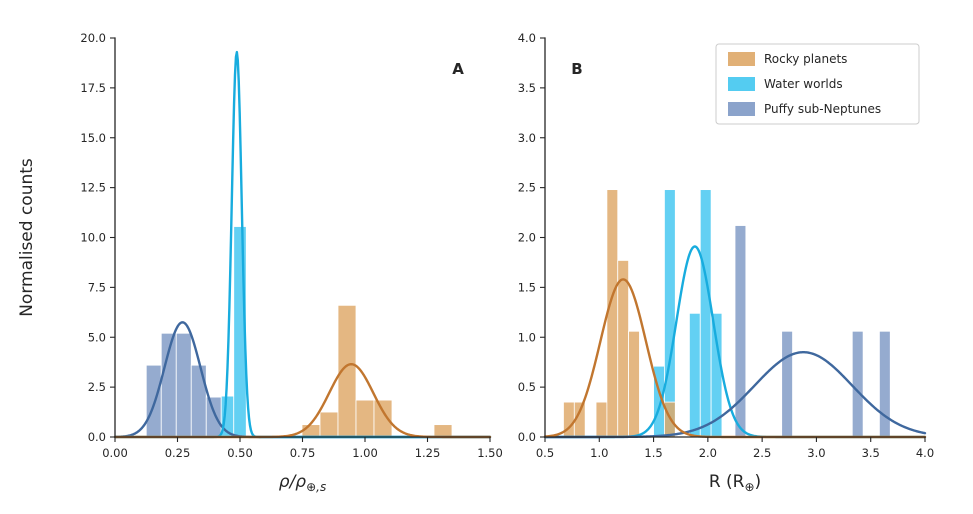 This screenshot has height=514, width=973. What do you see at coordinates (545, 453) in the screenshot?
I see `x-tick-label: 0.5` at bounding box center [545, 453].